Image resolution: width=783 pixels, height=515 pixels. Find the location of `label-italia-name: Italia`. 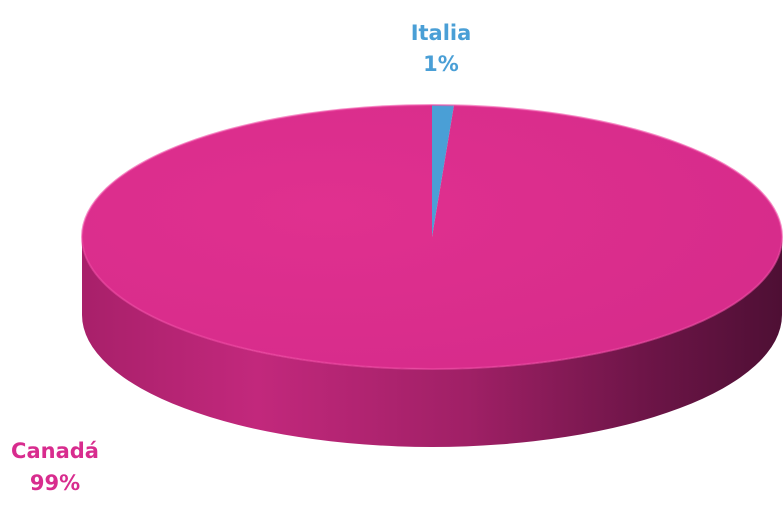

label-italia-name: Italia is located at coordinates (441, 33).